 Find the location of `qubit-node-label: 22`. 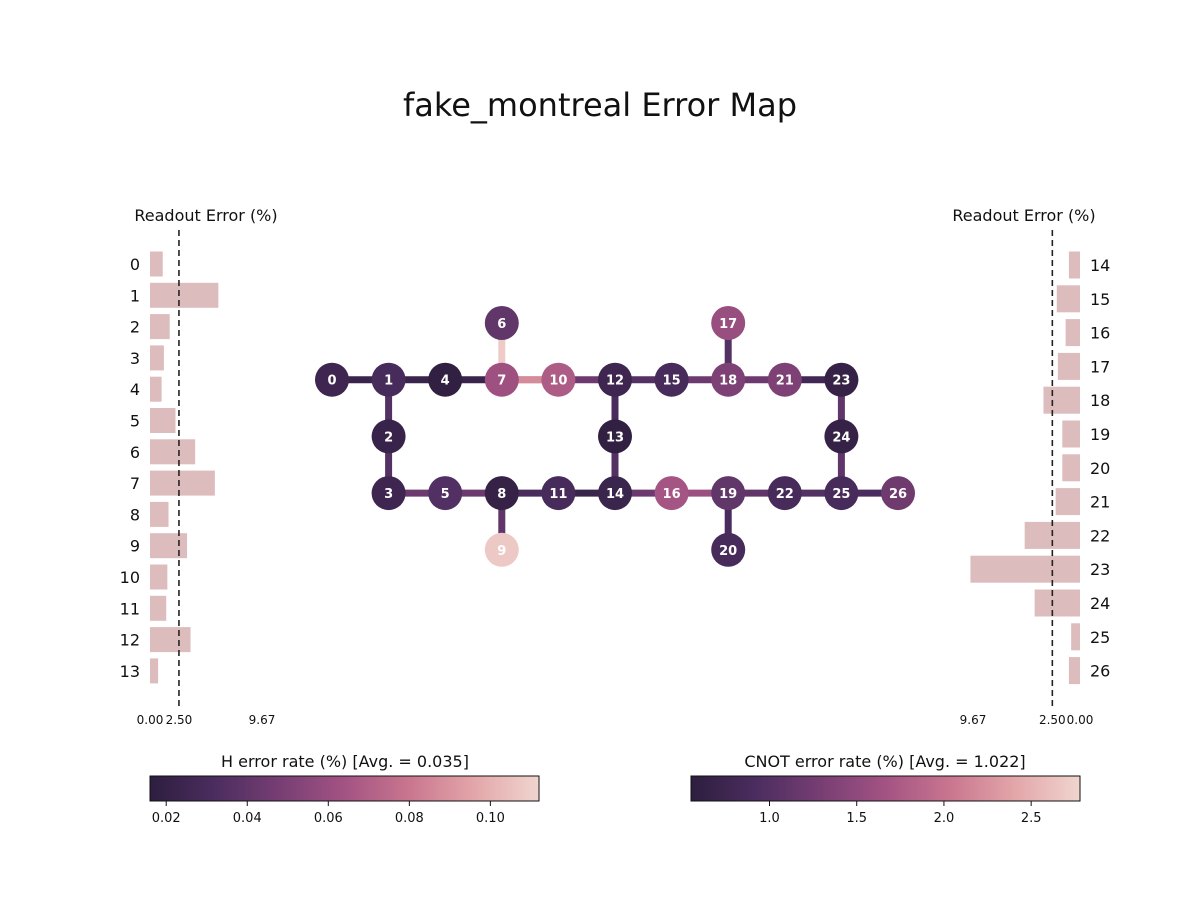

qubit-node-label: 22 is located at coordinates (785, 494).